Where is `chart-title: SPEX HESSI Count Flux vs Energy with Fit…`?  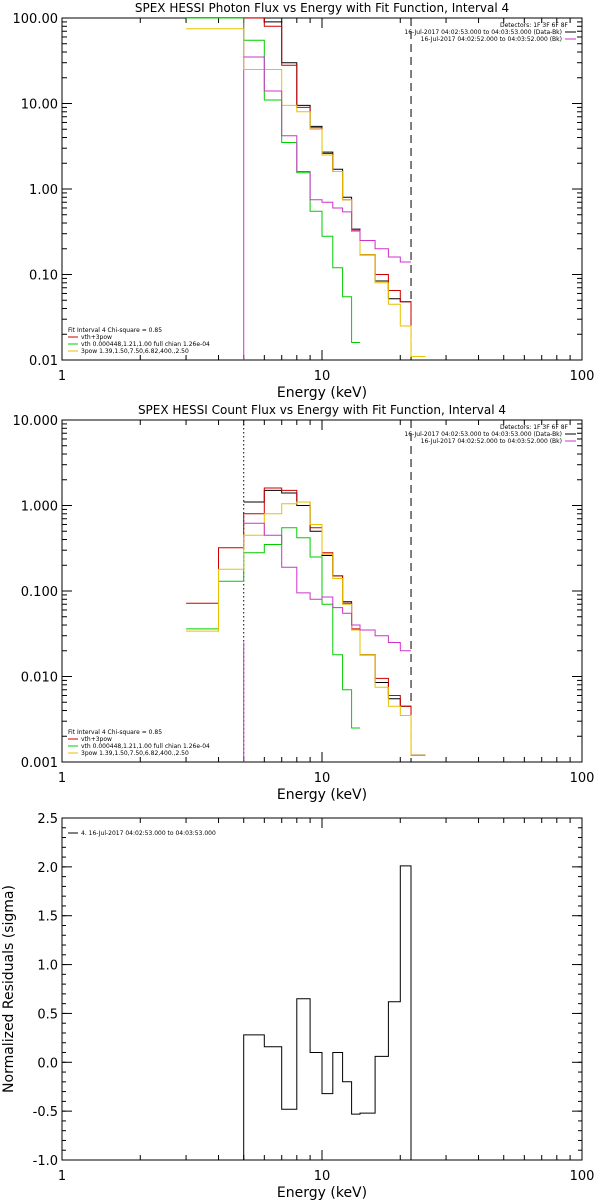
chart-title: SPEX HESSI Count Flux vs Energy with Fit… is located at coordinates (322, 410).